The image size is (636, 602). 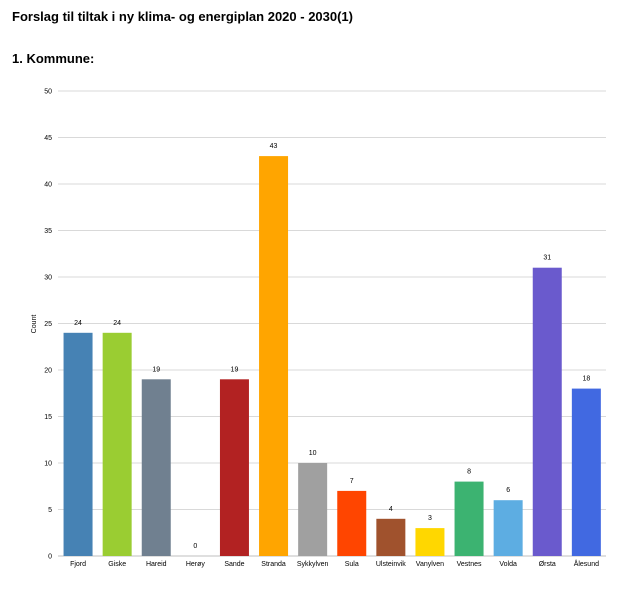 I want to click on data-label: 18, so click(x=586, y=379).